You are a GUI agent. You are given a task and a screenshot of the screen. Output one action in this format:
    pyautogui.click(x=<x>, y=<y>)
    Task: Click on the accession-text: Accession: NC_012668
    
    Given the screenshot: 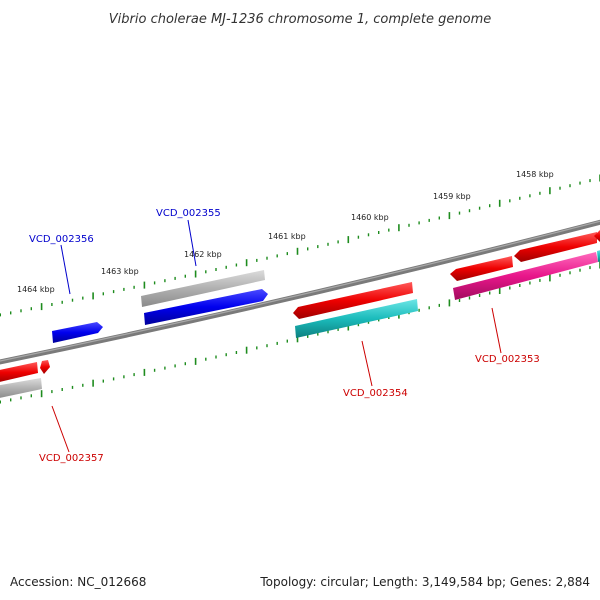 What is the action you would take?
    pyautogui.click(x=78, y=582)
    